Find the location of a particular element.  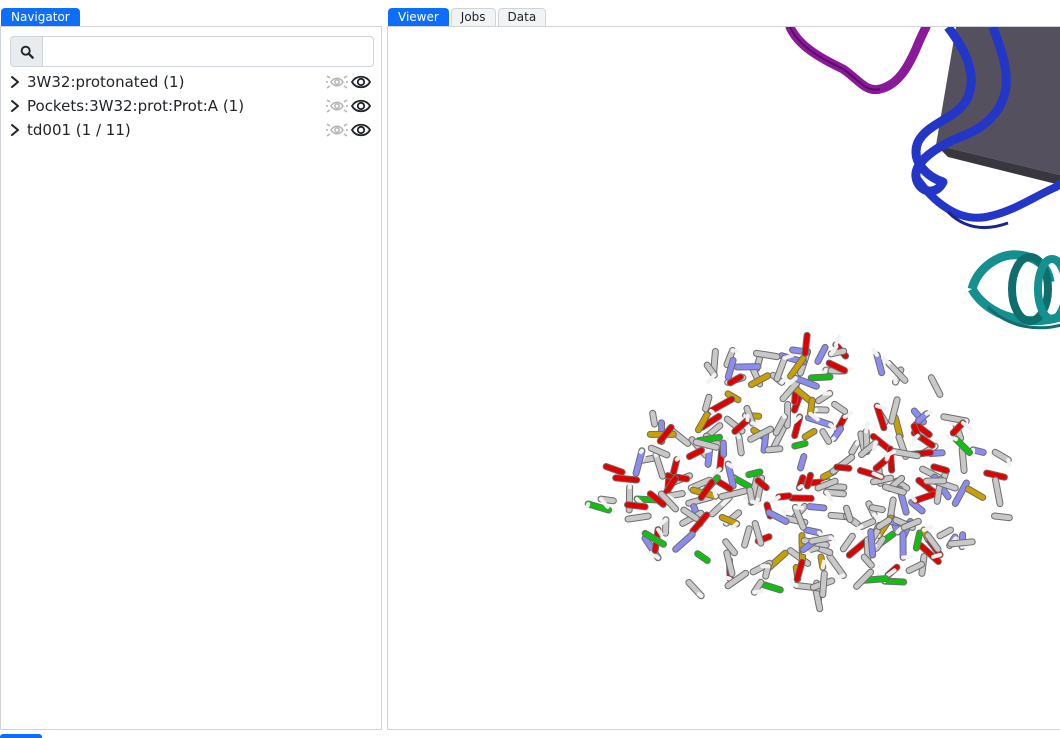

tree-item-td001: td001 (1 / 11) is located at coordinates (191, 130).